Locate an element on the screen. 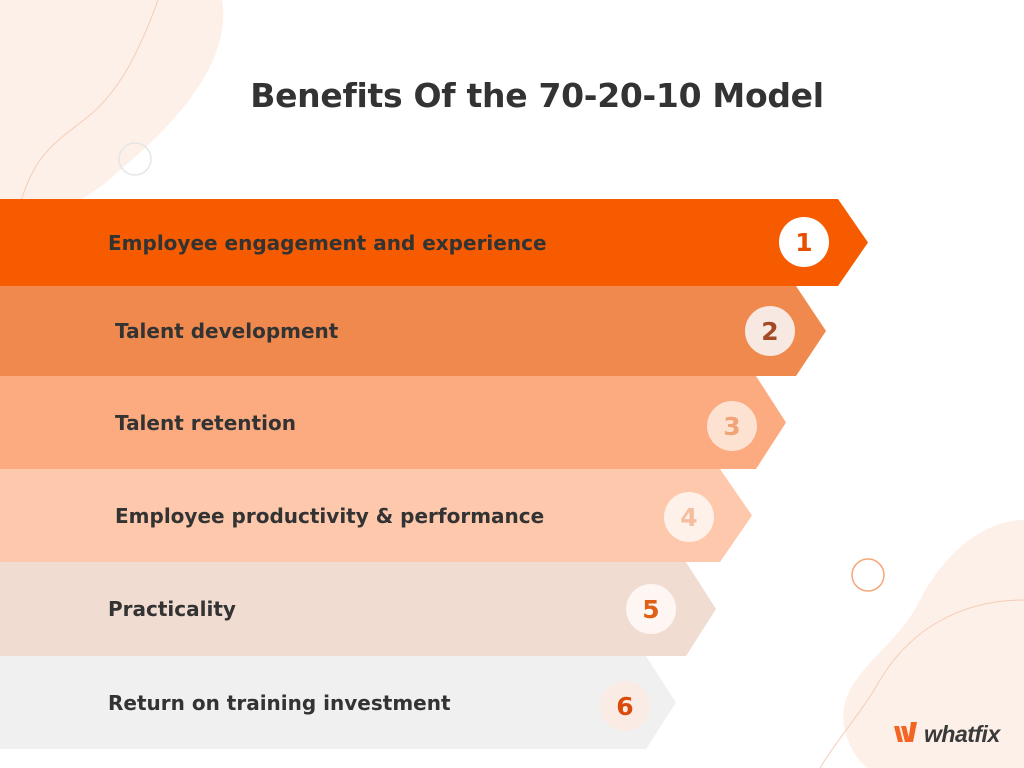 The image size is (1024, 768). step-number: 6 is located at coordinates (625, 706).